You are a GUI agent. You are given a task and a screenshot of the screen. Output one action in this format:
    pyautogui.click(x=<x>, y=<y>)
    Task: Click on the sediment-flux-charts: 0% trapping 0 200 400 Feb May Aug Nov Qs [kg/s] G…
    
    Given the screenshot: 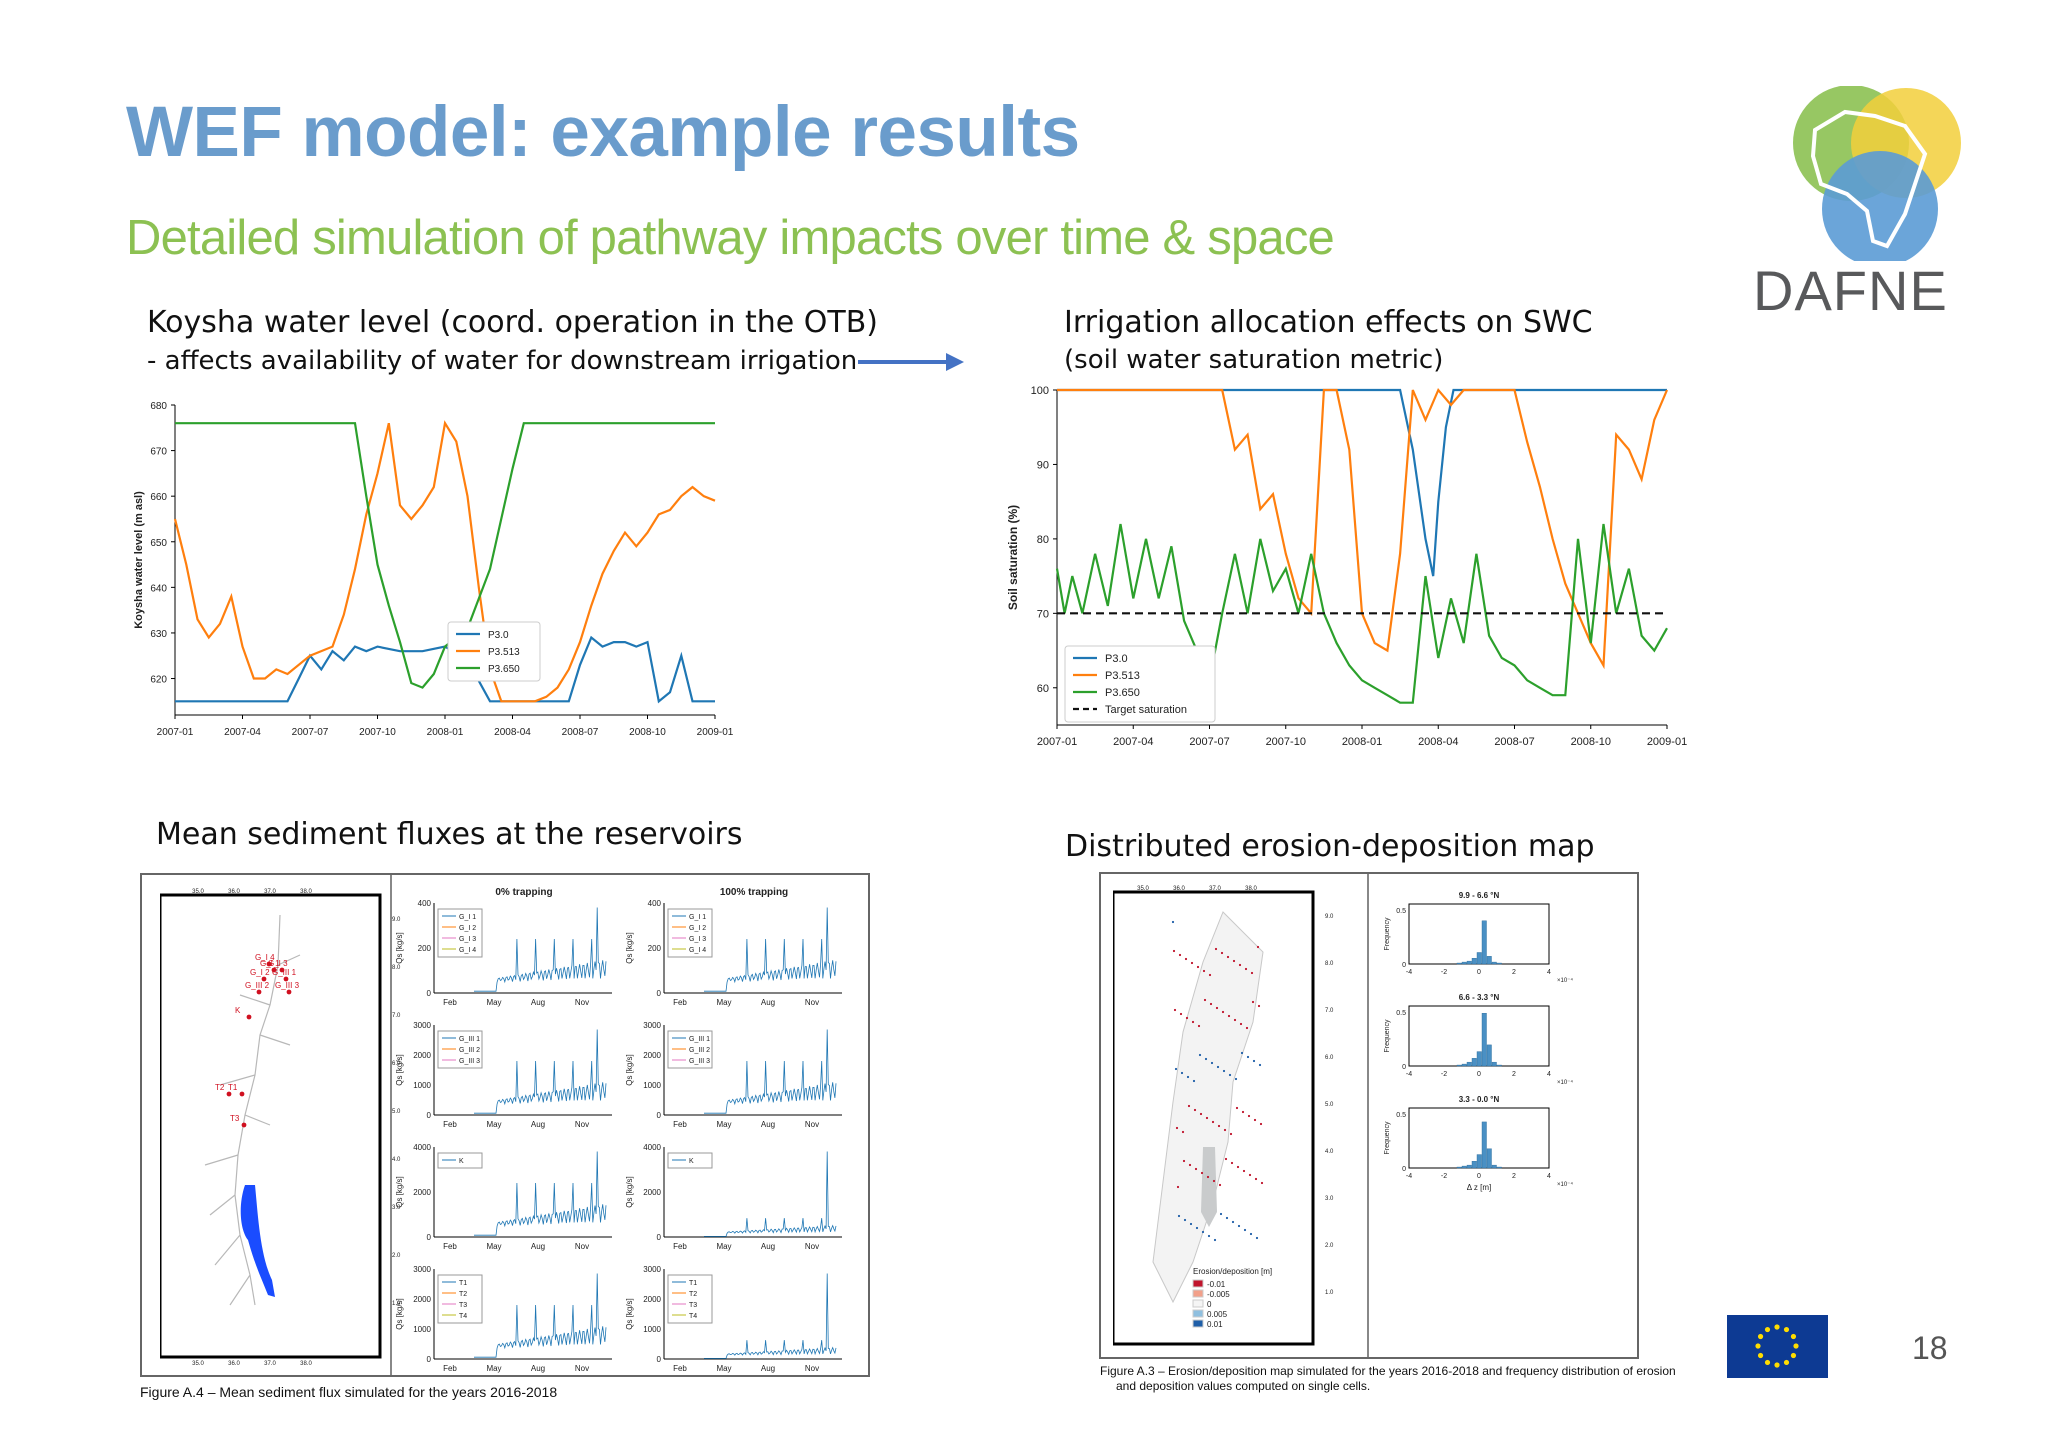 What is the action you would take?
    pyautogui.click(x=618, y=1130)
    